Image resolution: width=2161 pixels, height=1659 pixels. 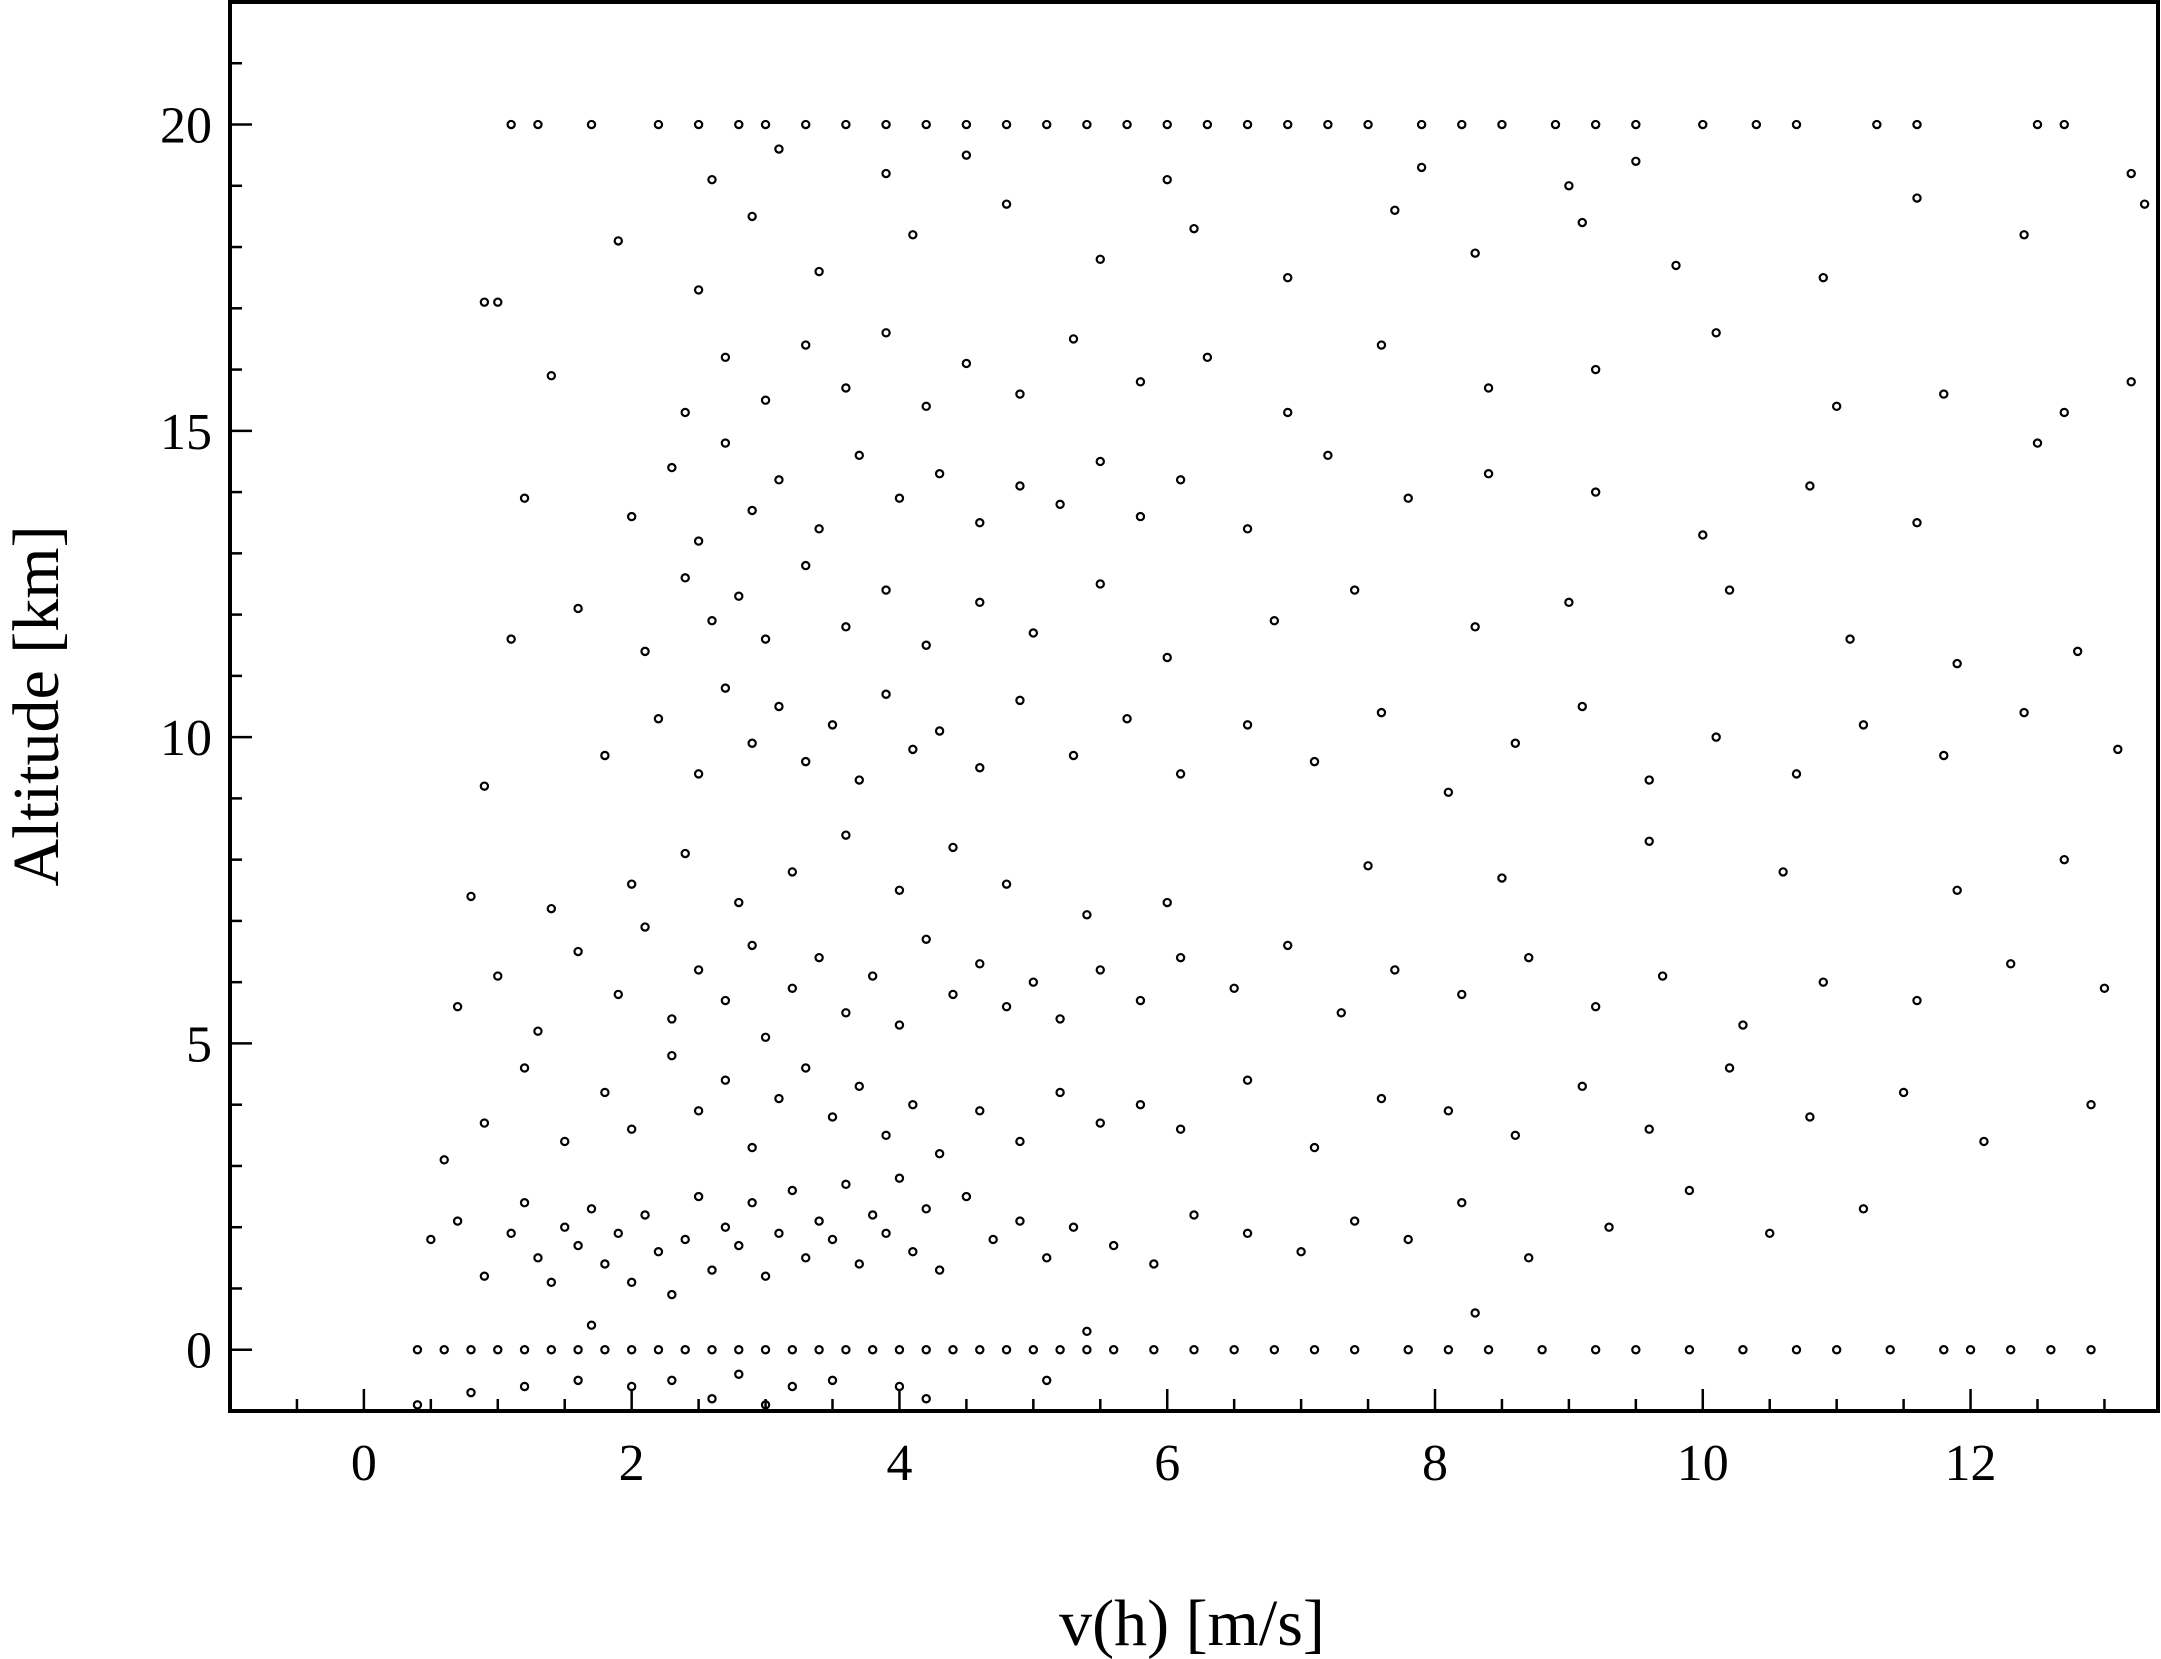 What do you see at coordinates (1167, 1463) in the screenshot?
I see `x-tick-label: 6` at bounding box center [1167, 1463].